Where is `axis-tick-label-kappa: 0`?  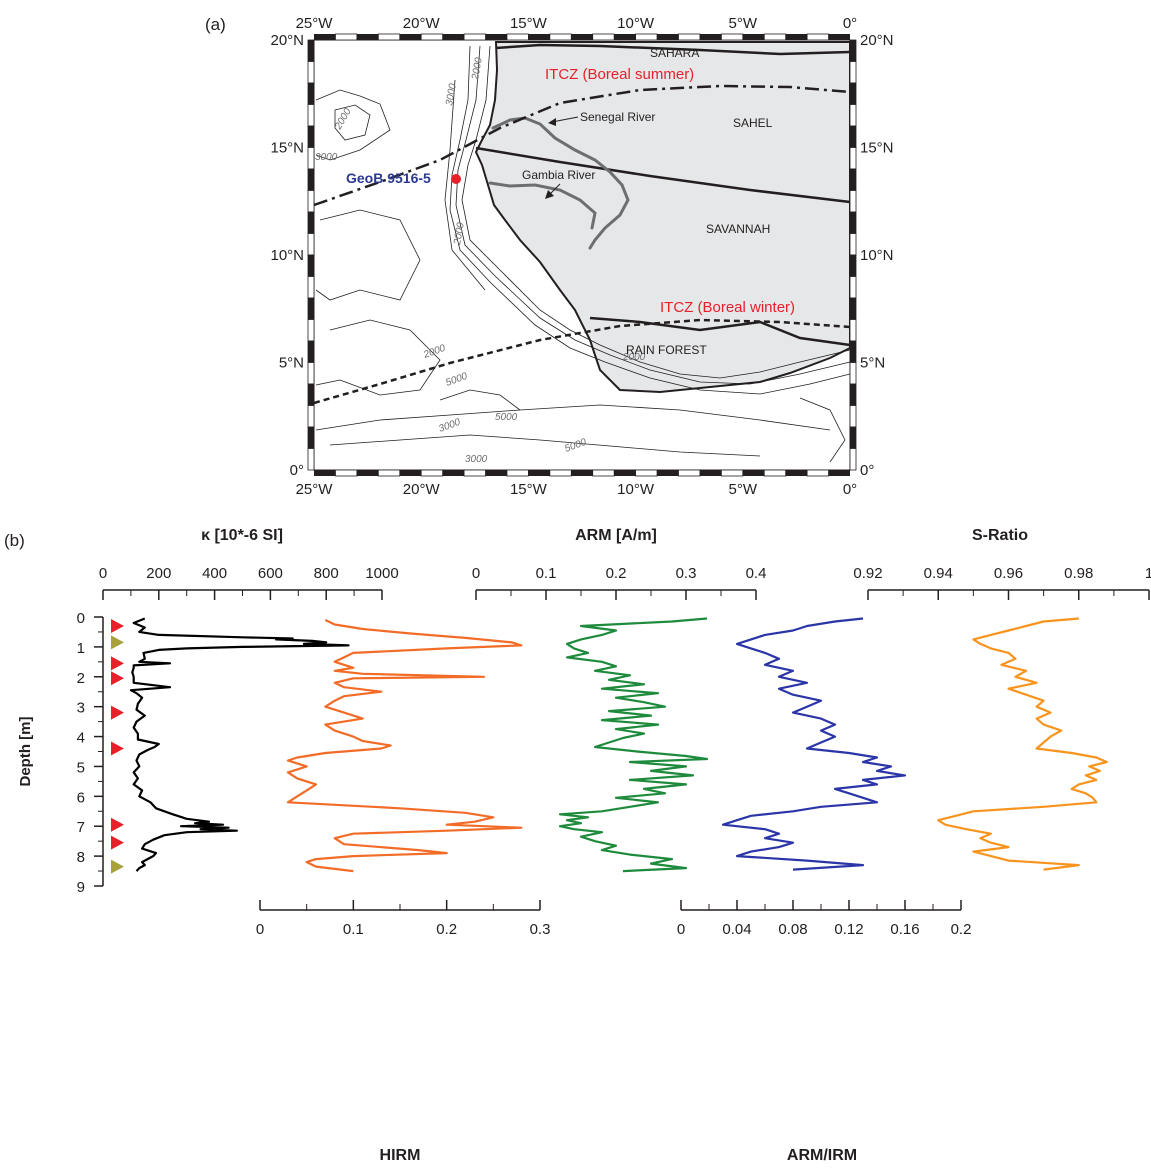
axis-tick-label-kappa: 0 is located at coordinates (103, 573).